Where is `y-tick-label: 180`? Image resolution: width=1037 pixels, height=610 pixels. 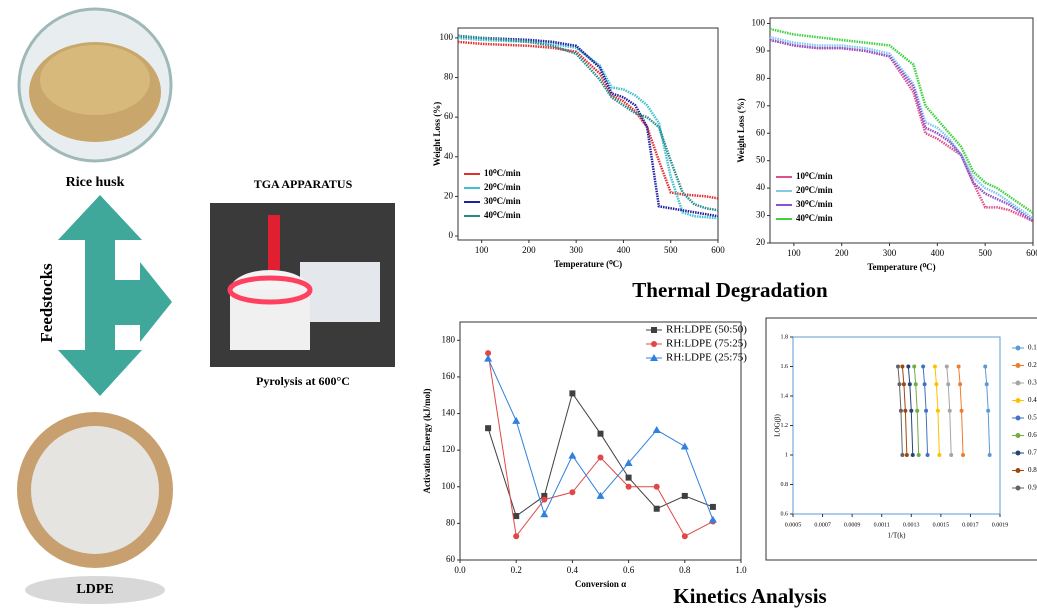
y-tick-label: 180 is located at coordinates (449, 339).